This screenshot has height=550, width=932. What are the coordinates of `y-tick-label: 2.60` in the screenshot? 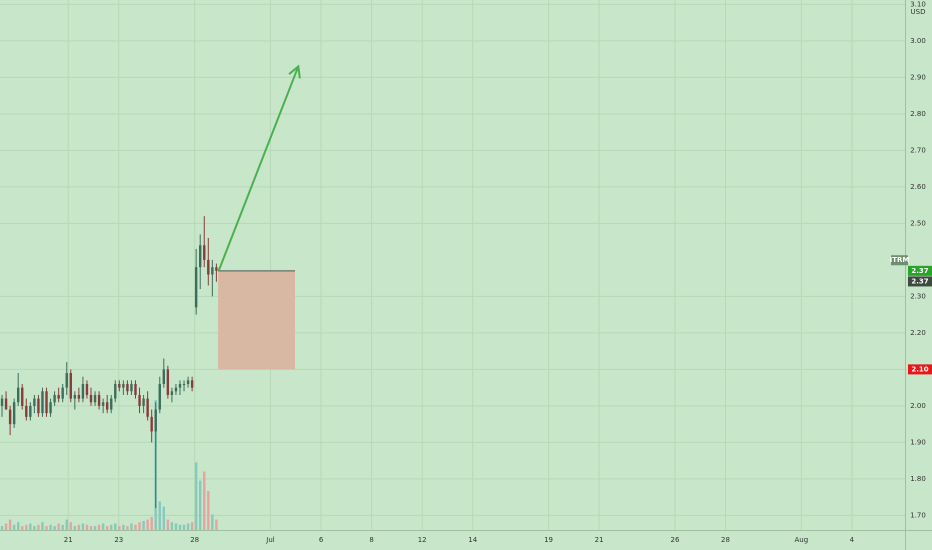 It's located at (918, 187).